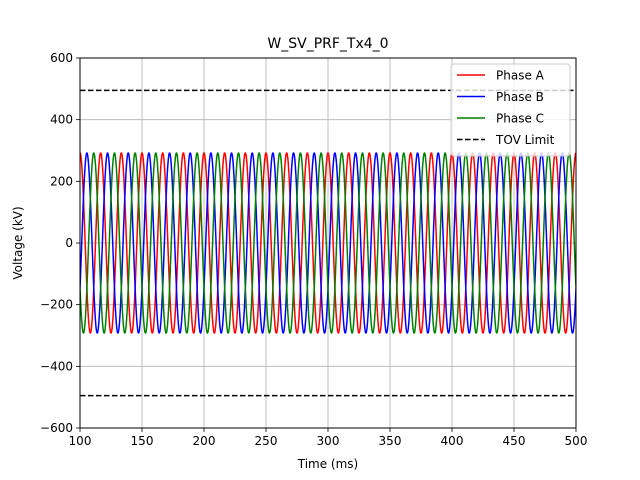  Describe the element at coordinates (525, 140) in the screenshot. I see `legend-label: TOV Limit` at that location.